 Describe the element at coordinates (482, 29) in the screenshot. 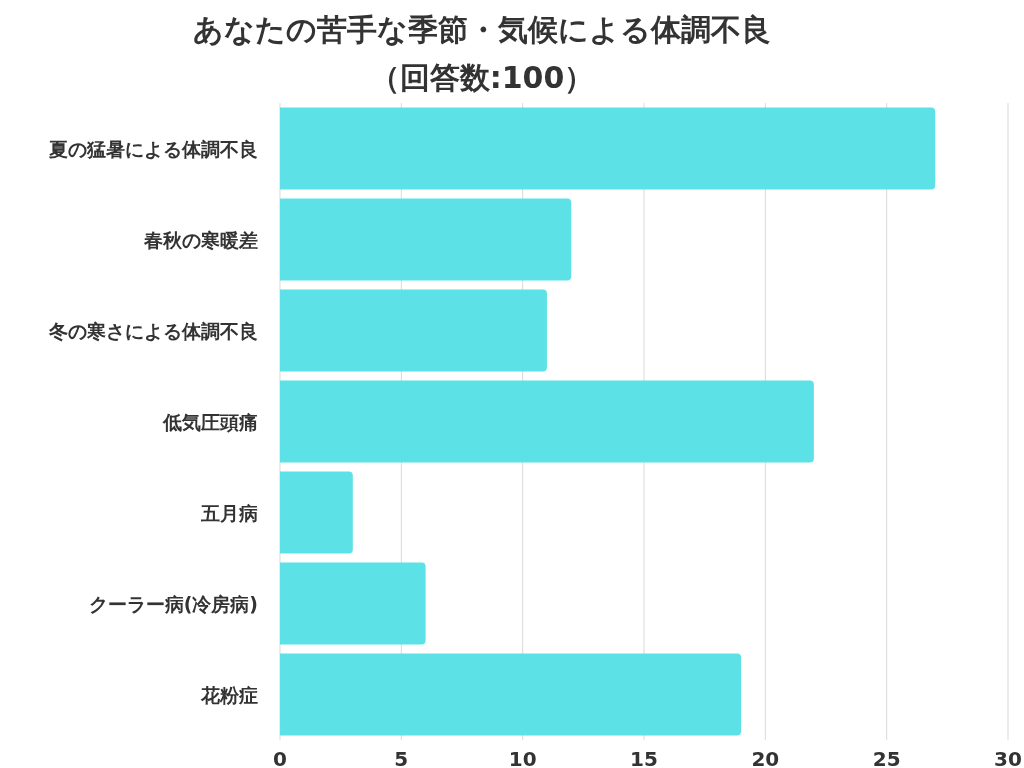

I see `chart-title: あなたの苦手な季節・気候による体調不良` at that location.